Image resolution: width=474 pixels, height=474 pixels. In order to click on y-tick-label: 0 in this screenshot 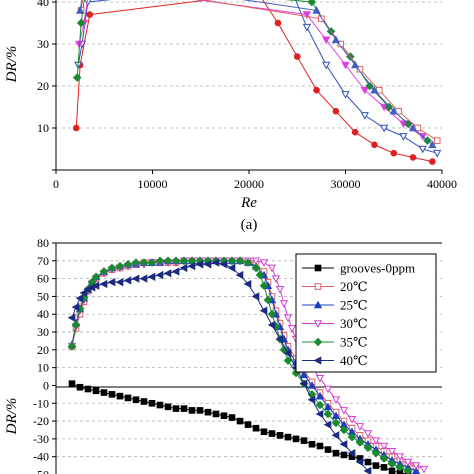, I will do `click(46, 385)`.